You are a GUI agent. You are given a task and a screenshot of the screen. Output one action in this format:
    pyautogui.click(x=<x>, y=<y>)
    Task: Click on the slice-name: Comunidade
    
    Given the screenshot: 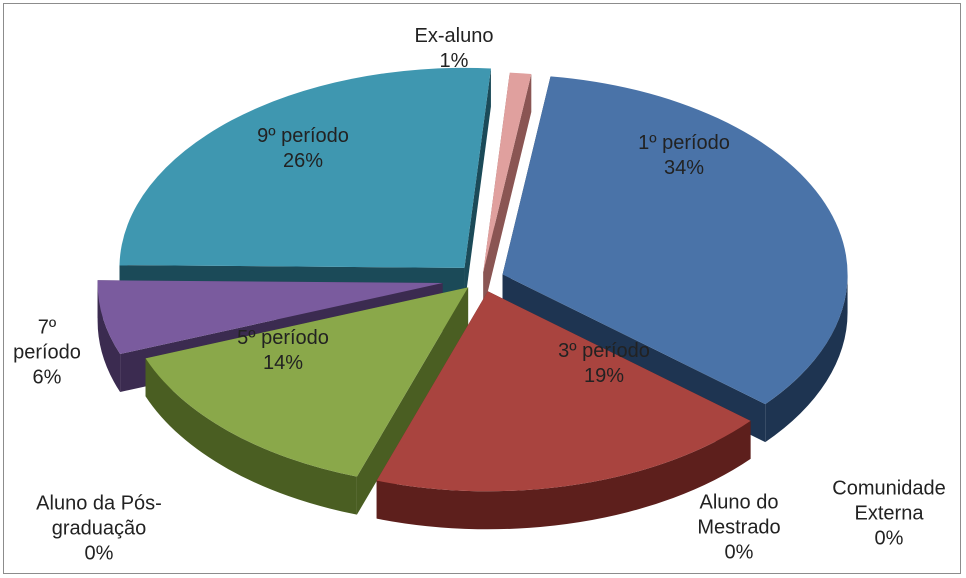 What is the action you would take?
    pyautogui.click(x=889, y=488)
    